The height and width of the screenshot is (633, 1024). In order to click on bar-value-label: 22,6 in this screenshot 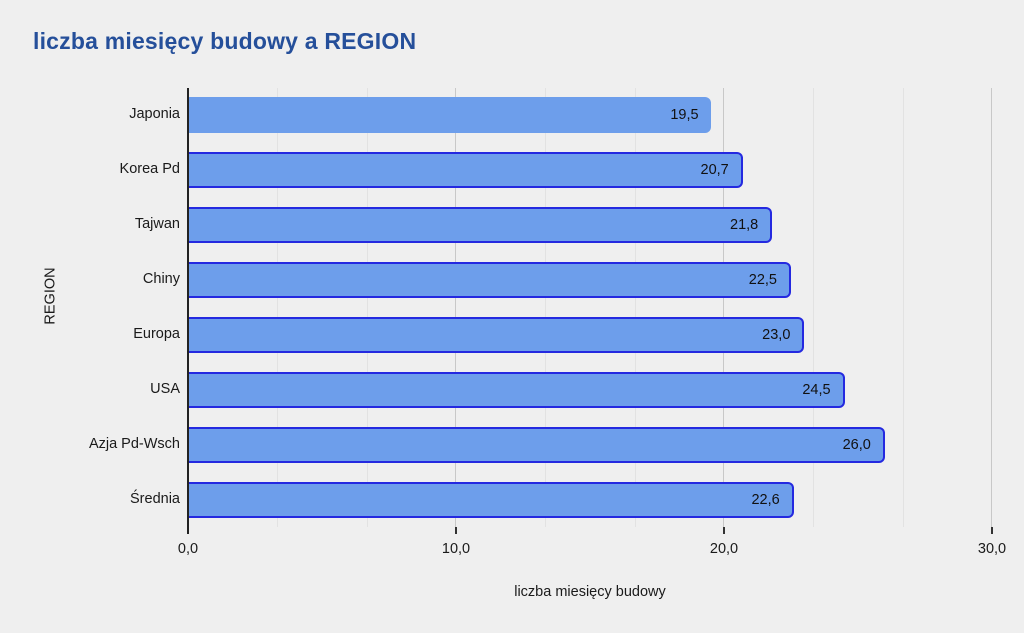, I will do `click(765, 499)`.